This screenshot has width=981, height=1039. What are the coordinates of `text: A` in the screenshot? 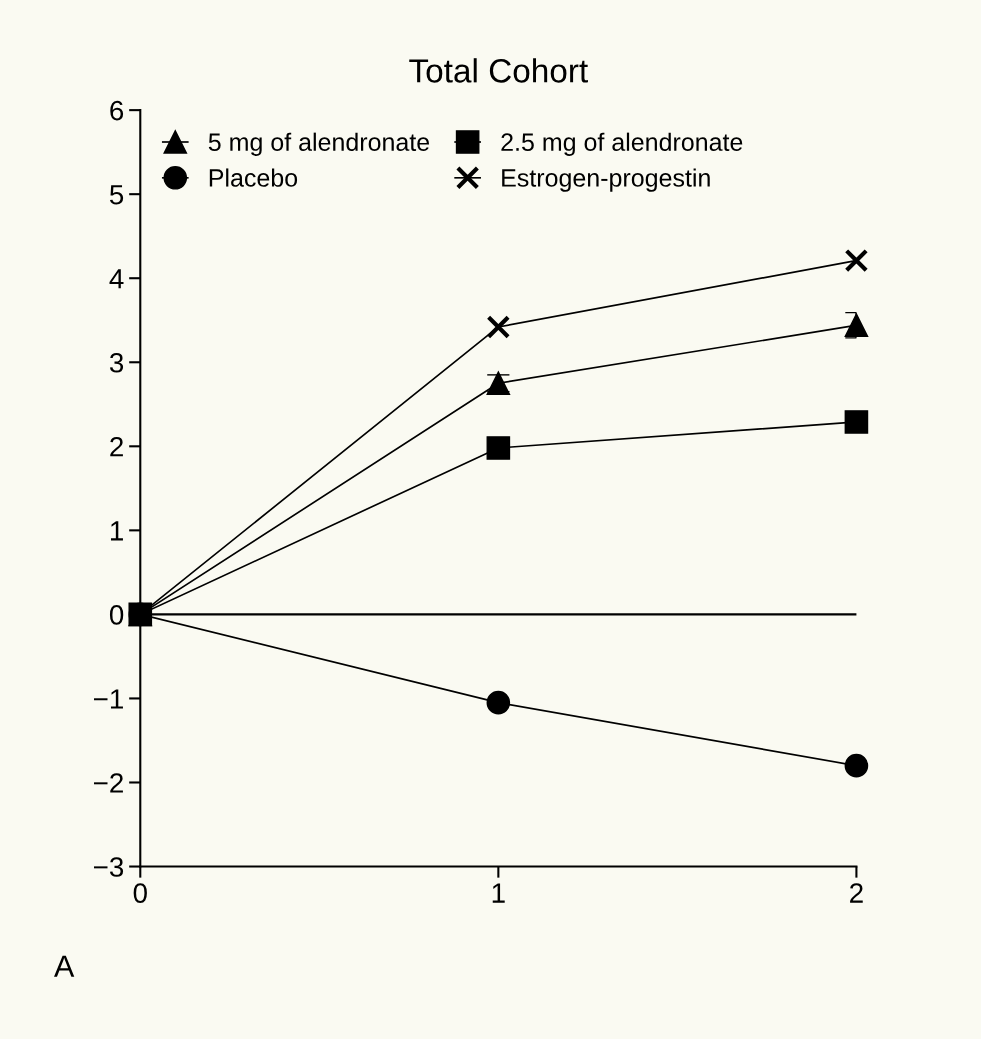 It's located at (64, 966).